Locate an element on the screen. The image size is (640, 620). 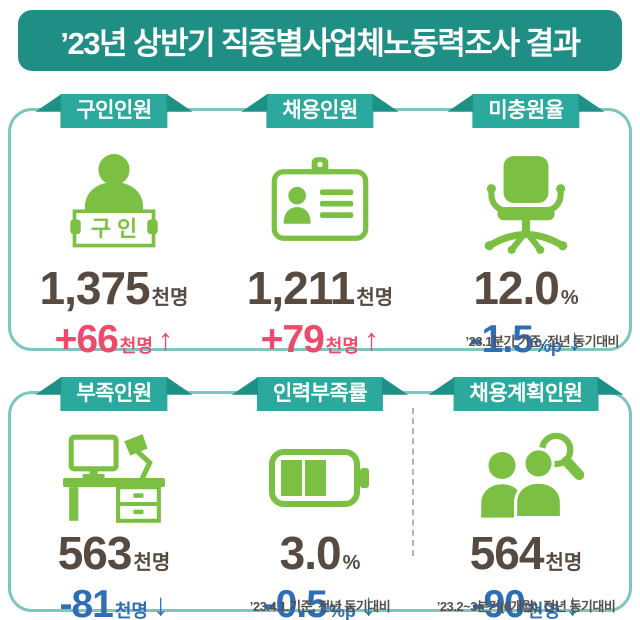
panel-job-openings-label: 구인인원 is located at coordinates (114, 111).